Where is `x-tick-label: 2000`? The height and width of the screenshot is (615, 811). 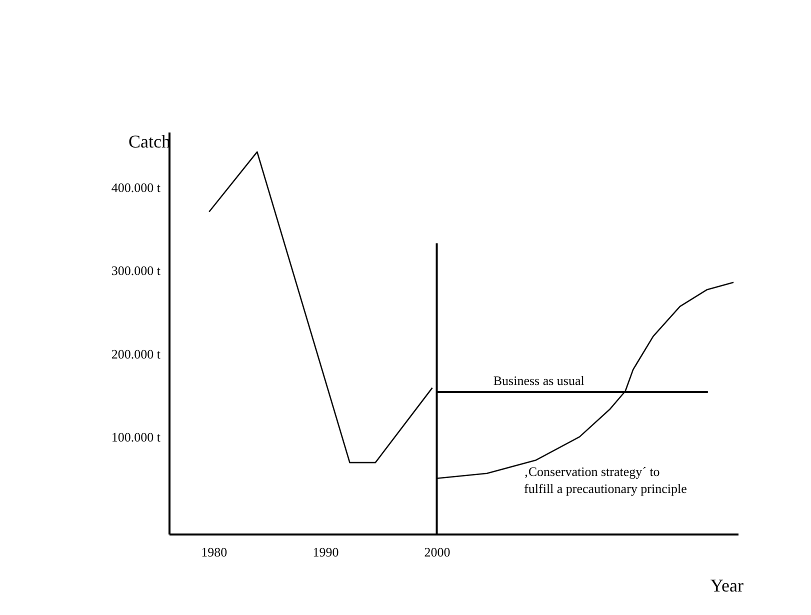 x-tick-label: 2000 is located at coordinates (437, 552).